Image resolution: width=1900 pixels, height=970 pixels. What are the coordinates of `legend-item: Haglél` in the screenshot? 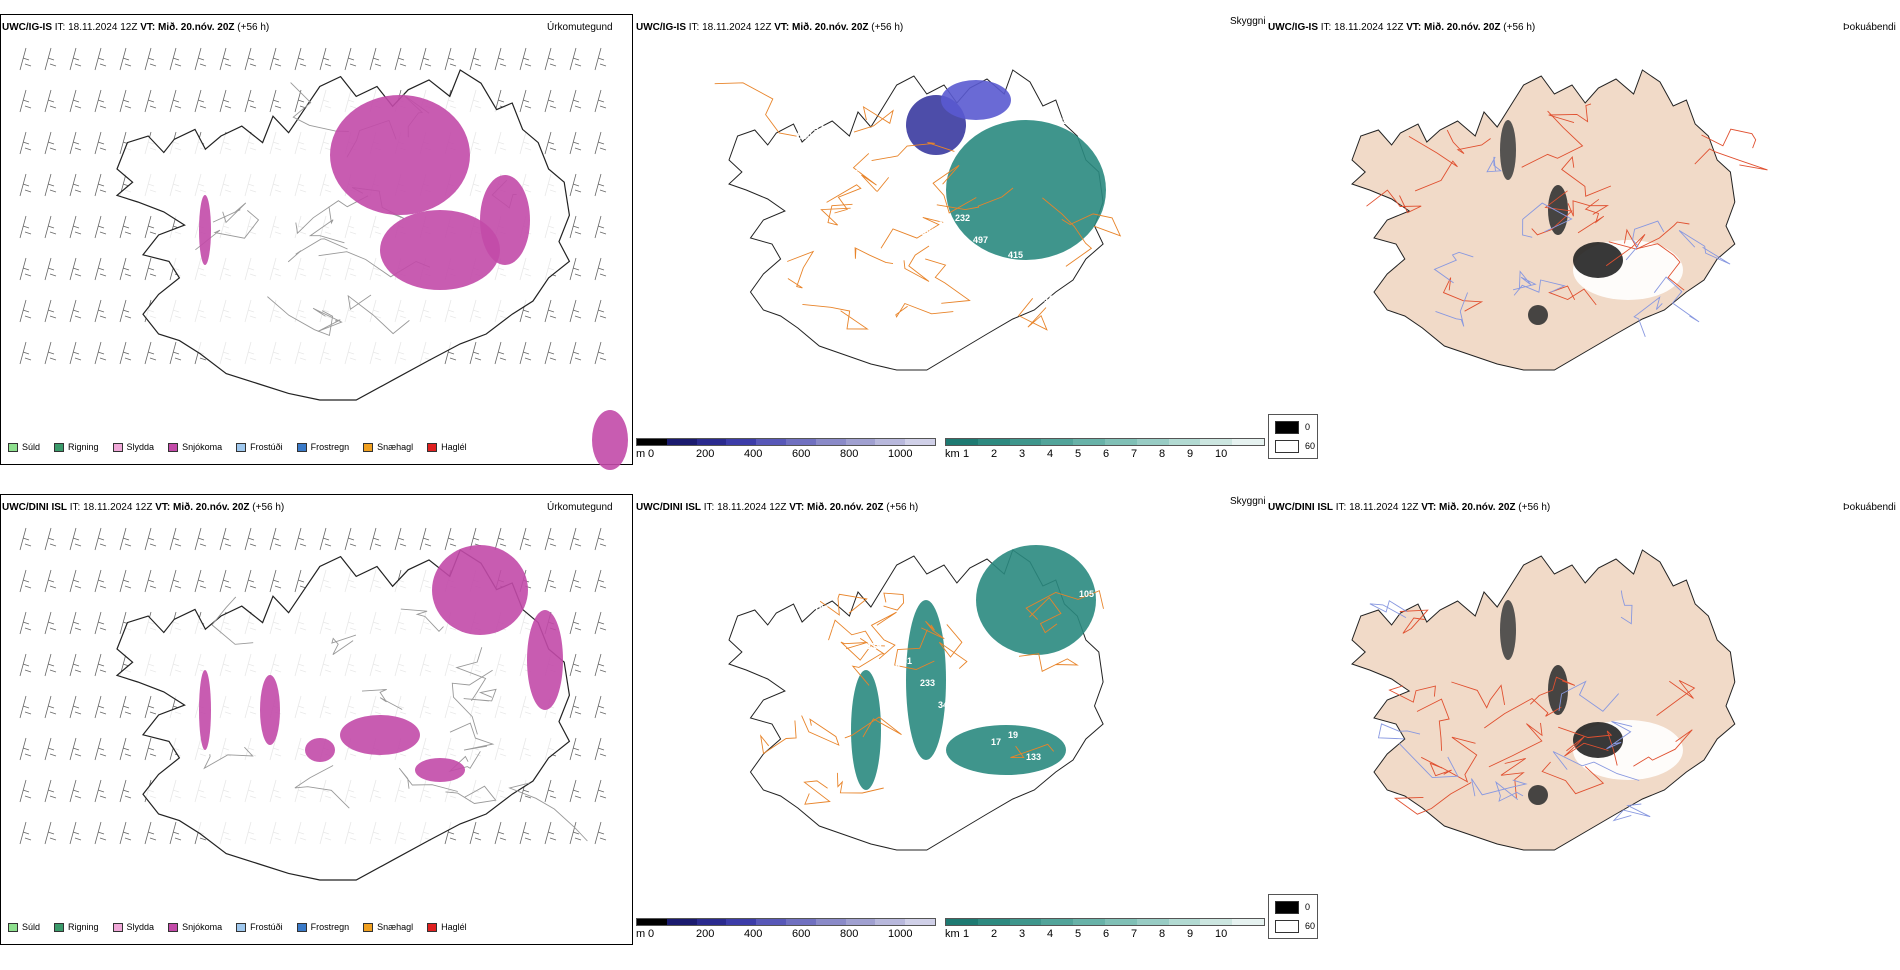 It's located at (447, 927).